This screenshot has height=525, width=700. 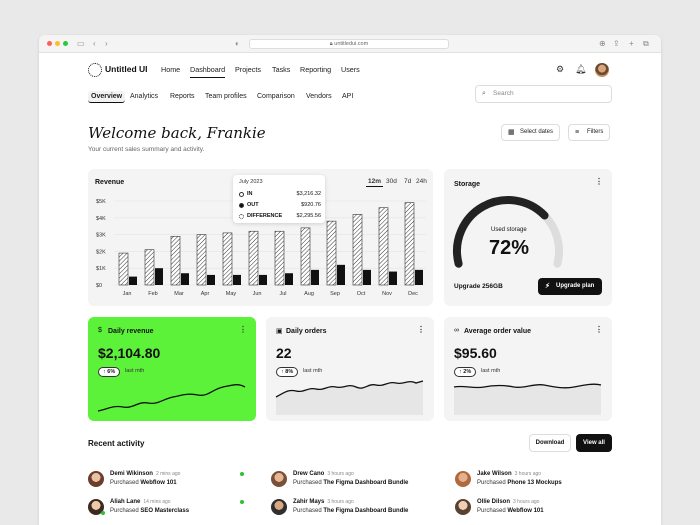 I want to click on settings-gear-icon: ⚙, so click(x=560, y=69).